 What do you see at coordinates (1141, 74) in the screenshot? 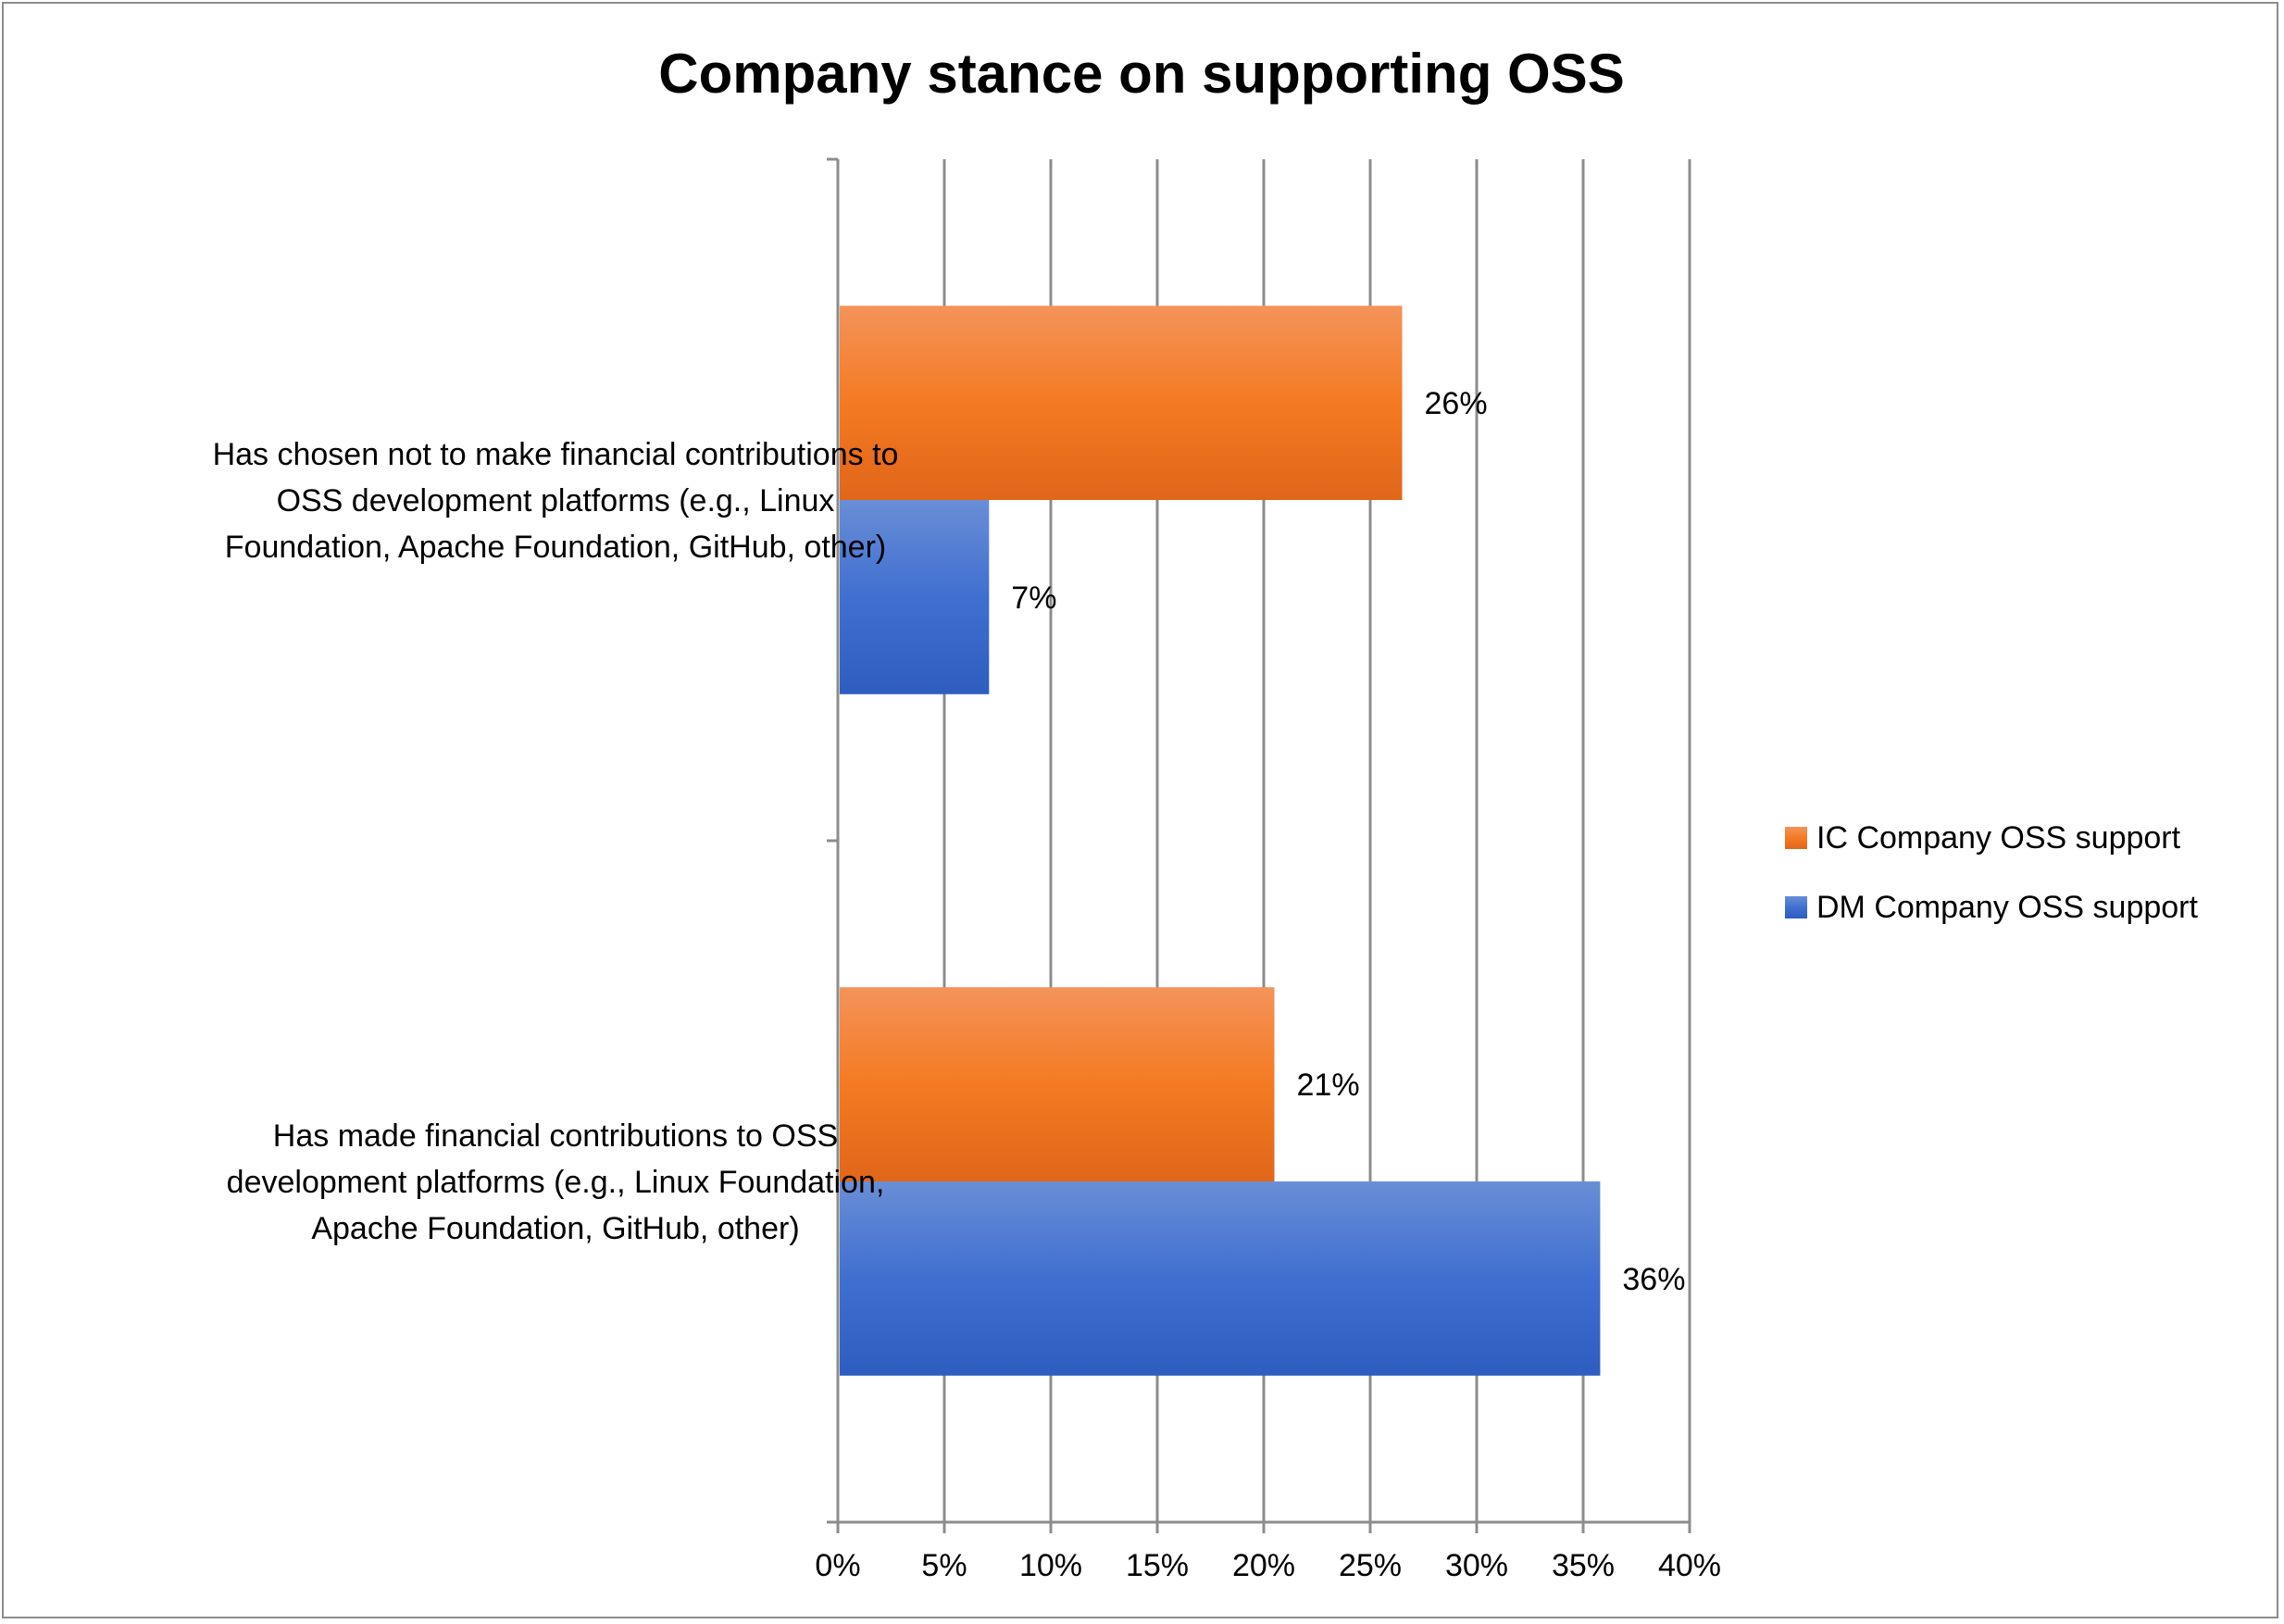
I see `chart-title: Company stance on supporting OSS` at bounding box center [1141, 74].